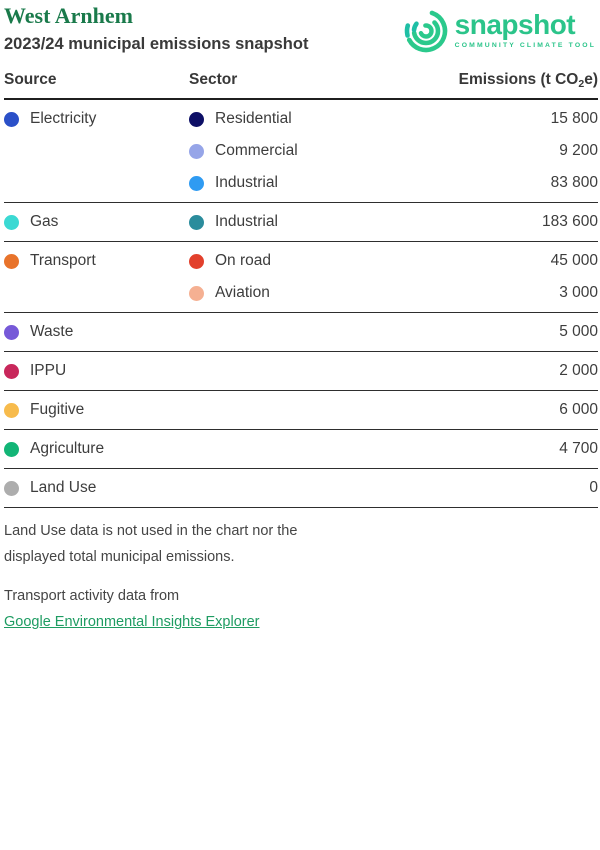 Image resolution: width=600 pixels, height=850 pixels. Describe the element at coordinates (301, 86) in the screenshot. I see `table-header-row: Source Sector Emissions (t CO2e)` at that location.